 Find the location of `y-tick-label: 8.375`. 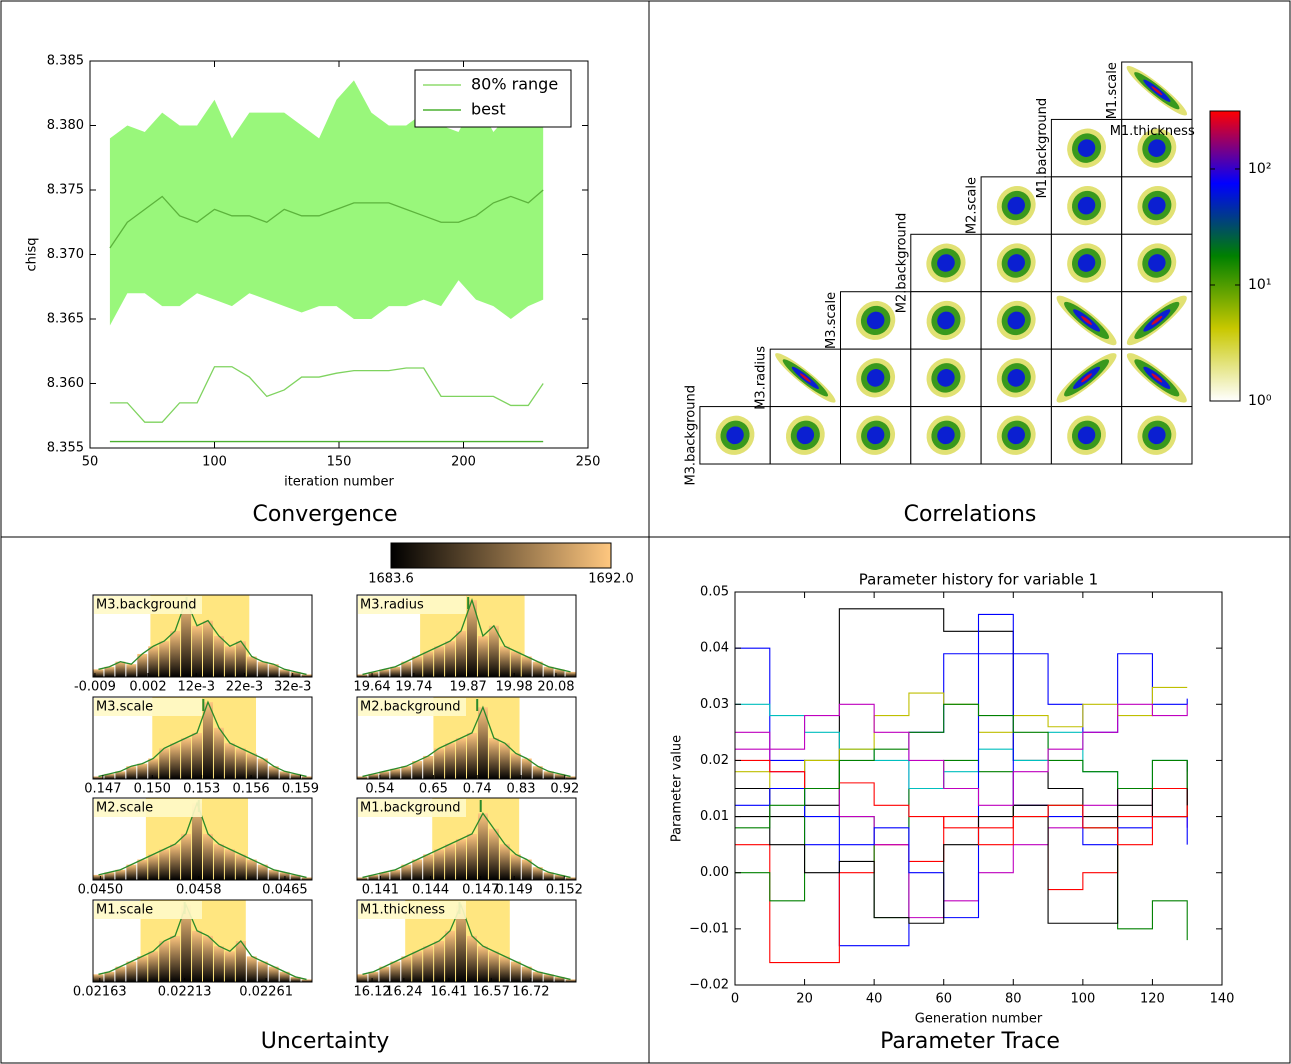

y-tick-label: 8.375 is located at coordinates (65, 190).